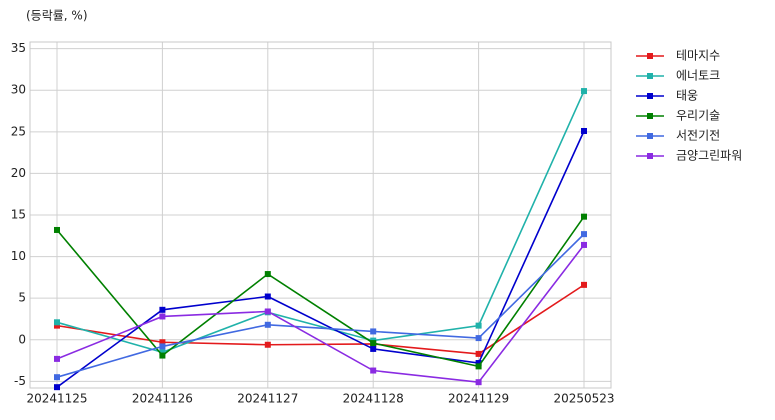 This screenshot has height=420, width=775. I want to click on y-tick-label: 25, so click(18, 131).